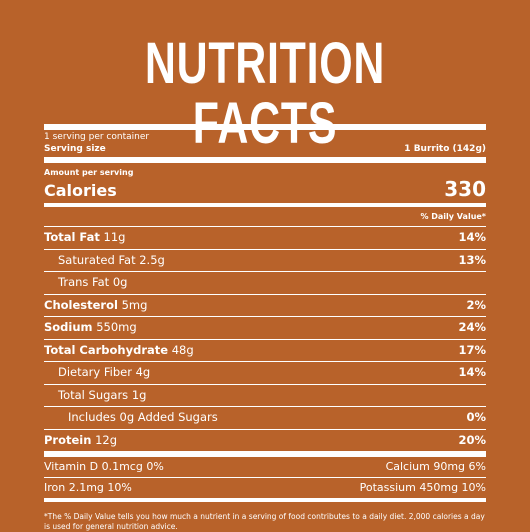 This screenshot has height=532, width=530. What do you see at coordinates (106, 439) in the screenshot?
I see `nutrient-amount: 12g` at bounding box center [106, 439].